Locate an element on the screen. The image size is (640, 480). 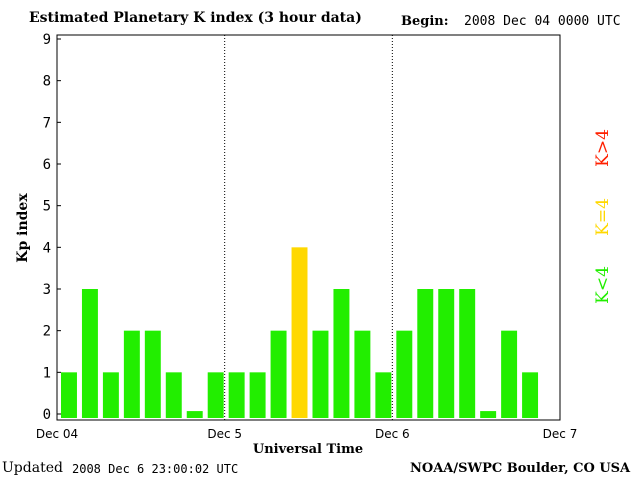
y-tick-label: 1 is located at coordinates (47, 373).